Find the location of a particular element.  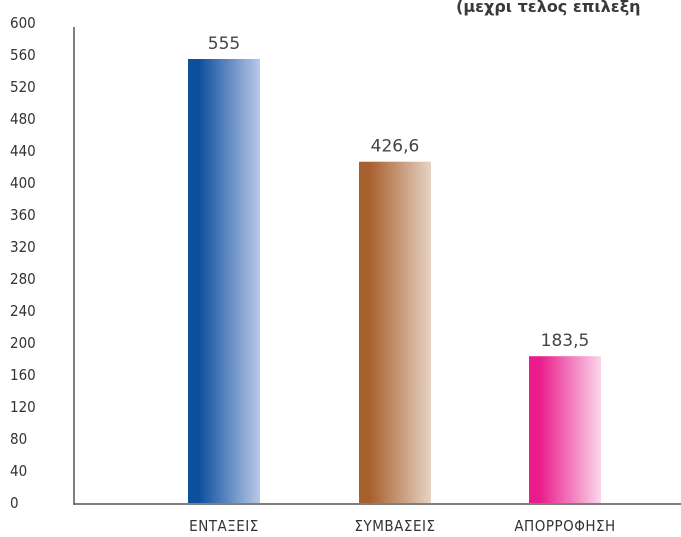

y-tick-label: 360 is located at coordinates (23, 215).